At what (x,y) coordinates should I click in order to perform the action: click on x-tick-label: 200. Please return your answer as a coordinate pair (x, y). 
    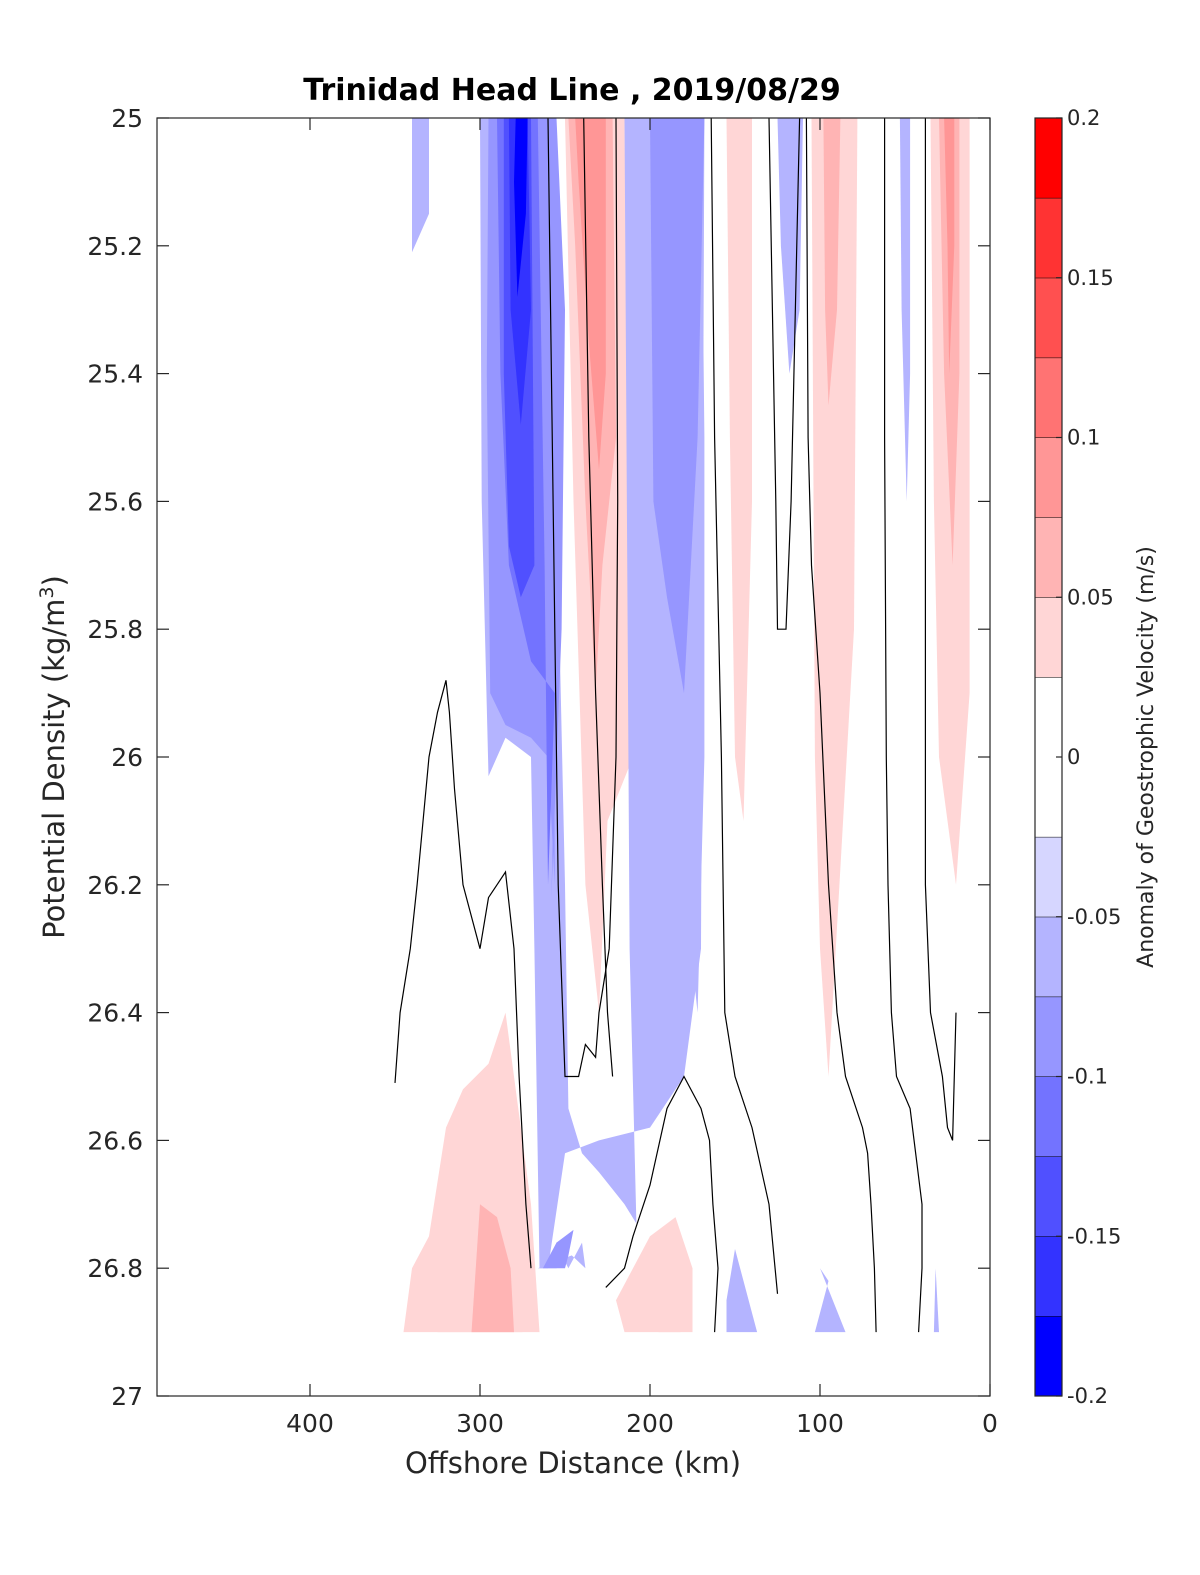
    Looking at the image, I should click on (650, 1423).